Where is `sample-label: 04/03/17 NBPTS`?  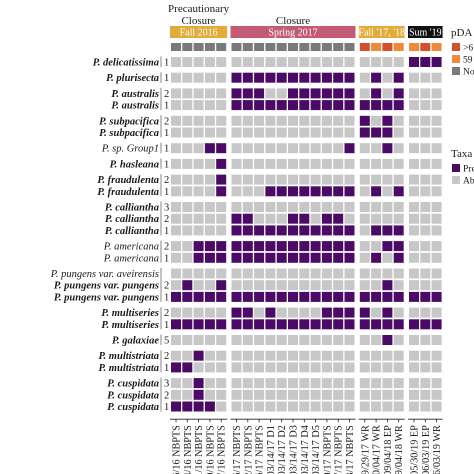
sample-label: 04/03/17 NBPTS is located at coordinates (350, 449).